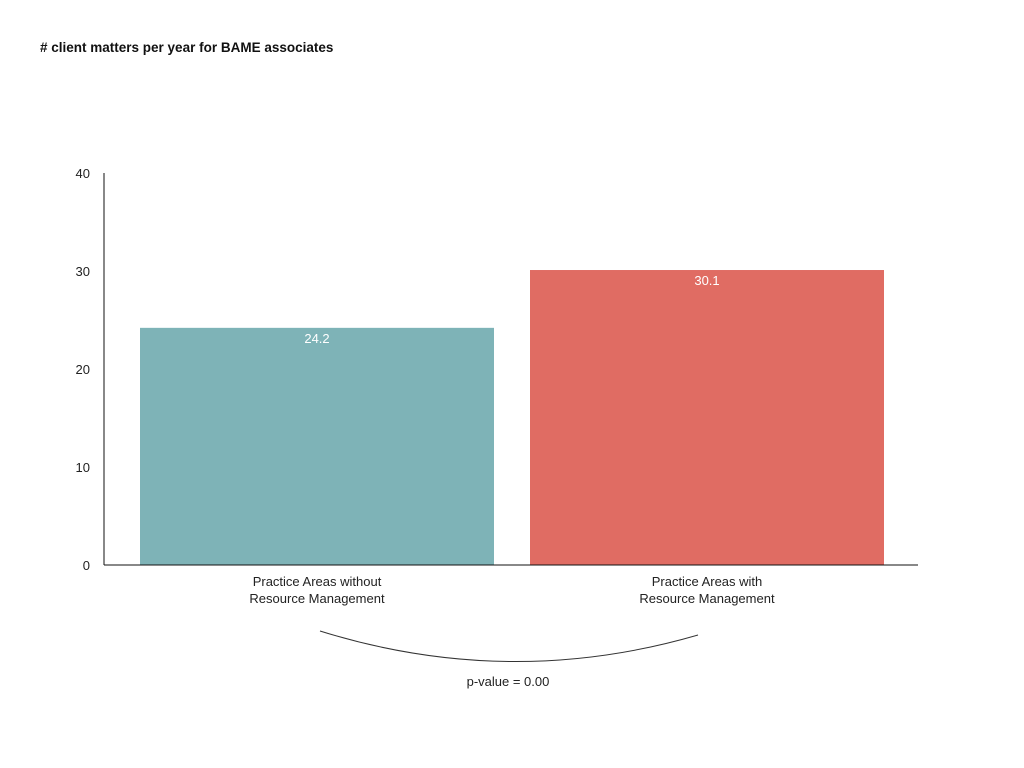  I want to click on bar-value-label: 30.1, so click(706, 280).